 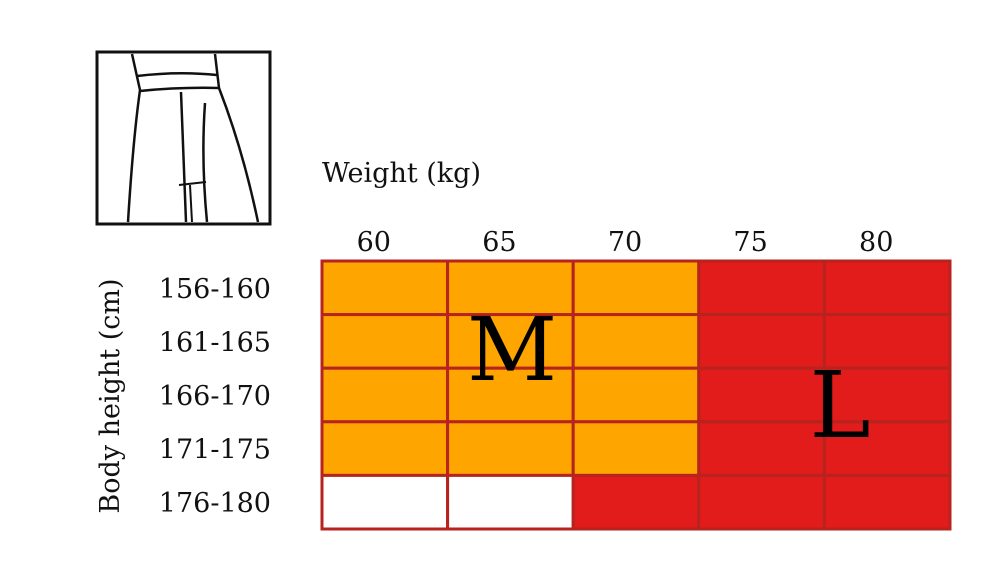 I want to click on x-axis-title: Weight (kg), so click(x=401, y=173).